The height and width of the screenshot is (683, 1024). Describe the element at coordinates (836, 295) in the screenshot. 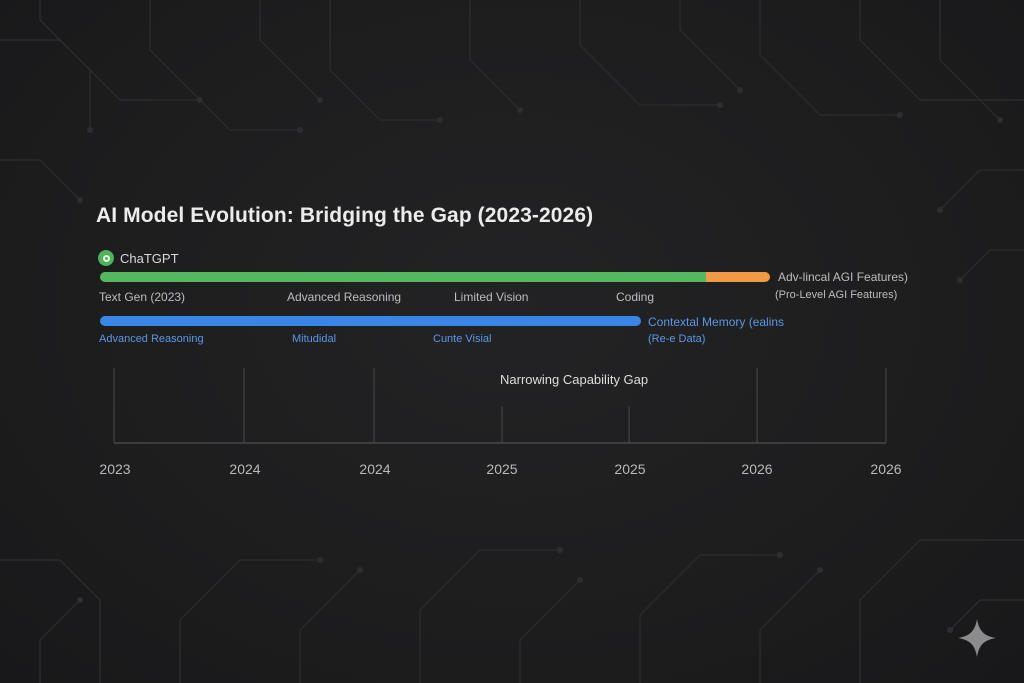

I see `track1-end-sublabel: (Pro-Level AGI Features)` at that location.